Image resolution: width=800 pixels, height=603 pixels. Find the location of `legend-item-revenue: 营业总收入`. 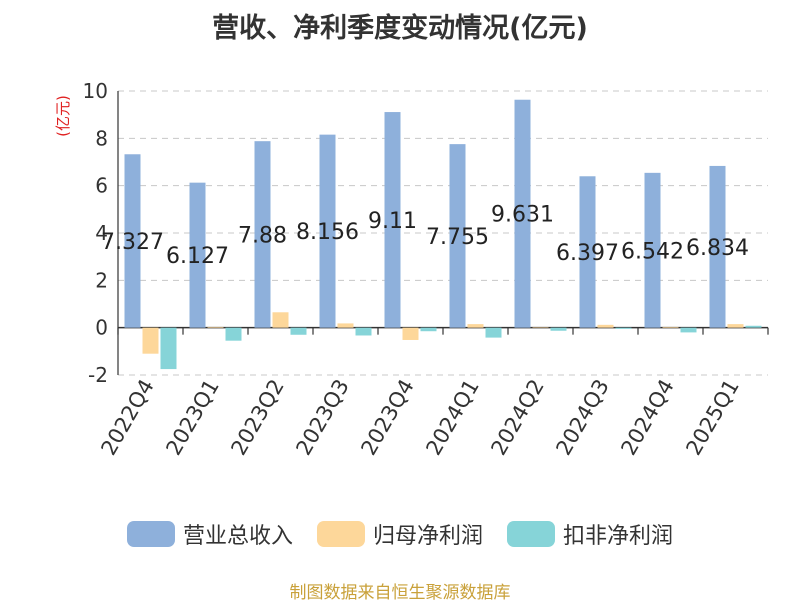

legend-item-revenue: 营业总收入 is located at coordinates (209, 534).